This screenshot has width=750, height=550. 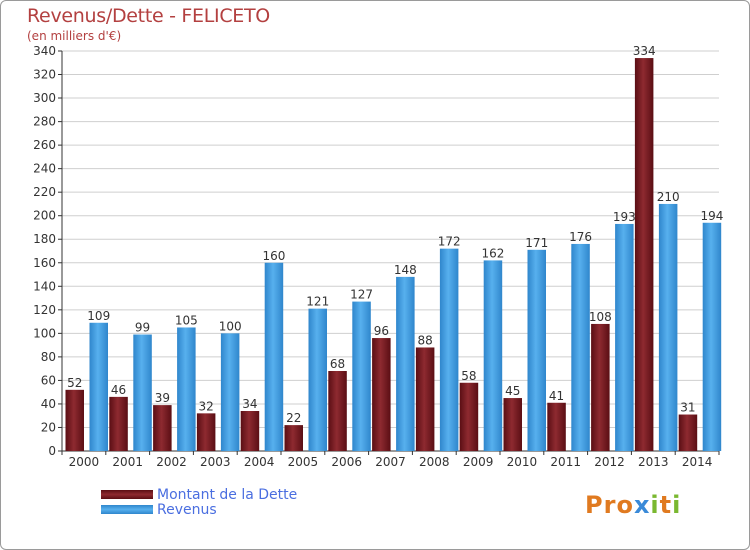 What do you see at coordinates (127, 509) in the screenshot?
I see `legend-swatch-revenus` at bounding box center [127, 509].